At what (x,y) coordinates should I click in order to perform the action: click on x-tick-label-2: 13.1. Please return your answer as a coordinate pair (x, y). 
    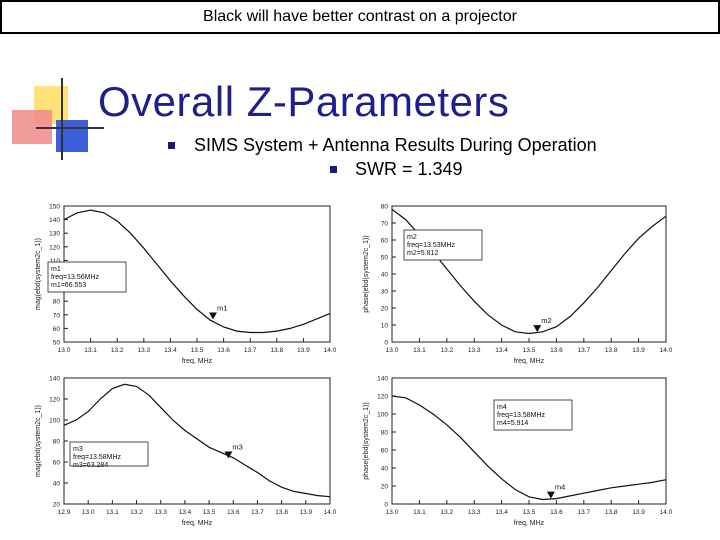
    Looking at the image, I should click on (419, 350).